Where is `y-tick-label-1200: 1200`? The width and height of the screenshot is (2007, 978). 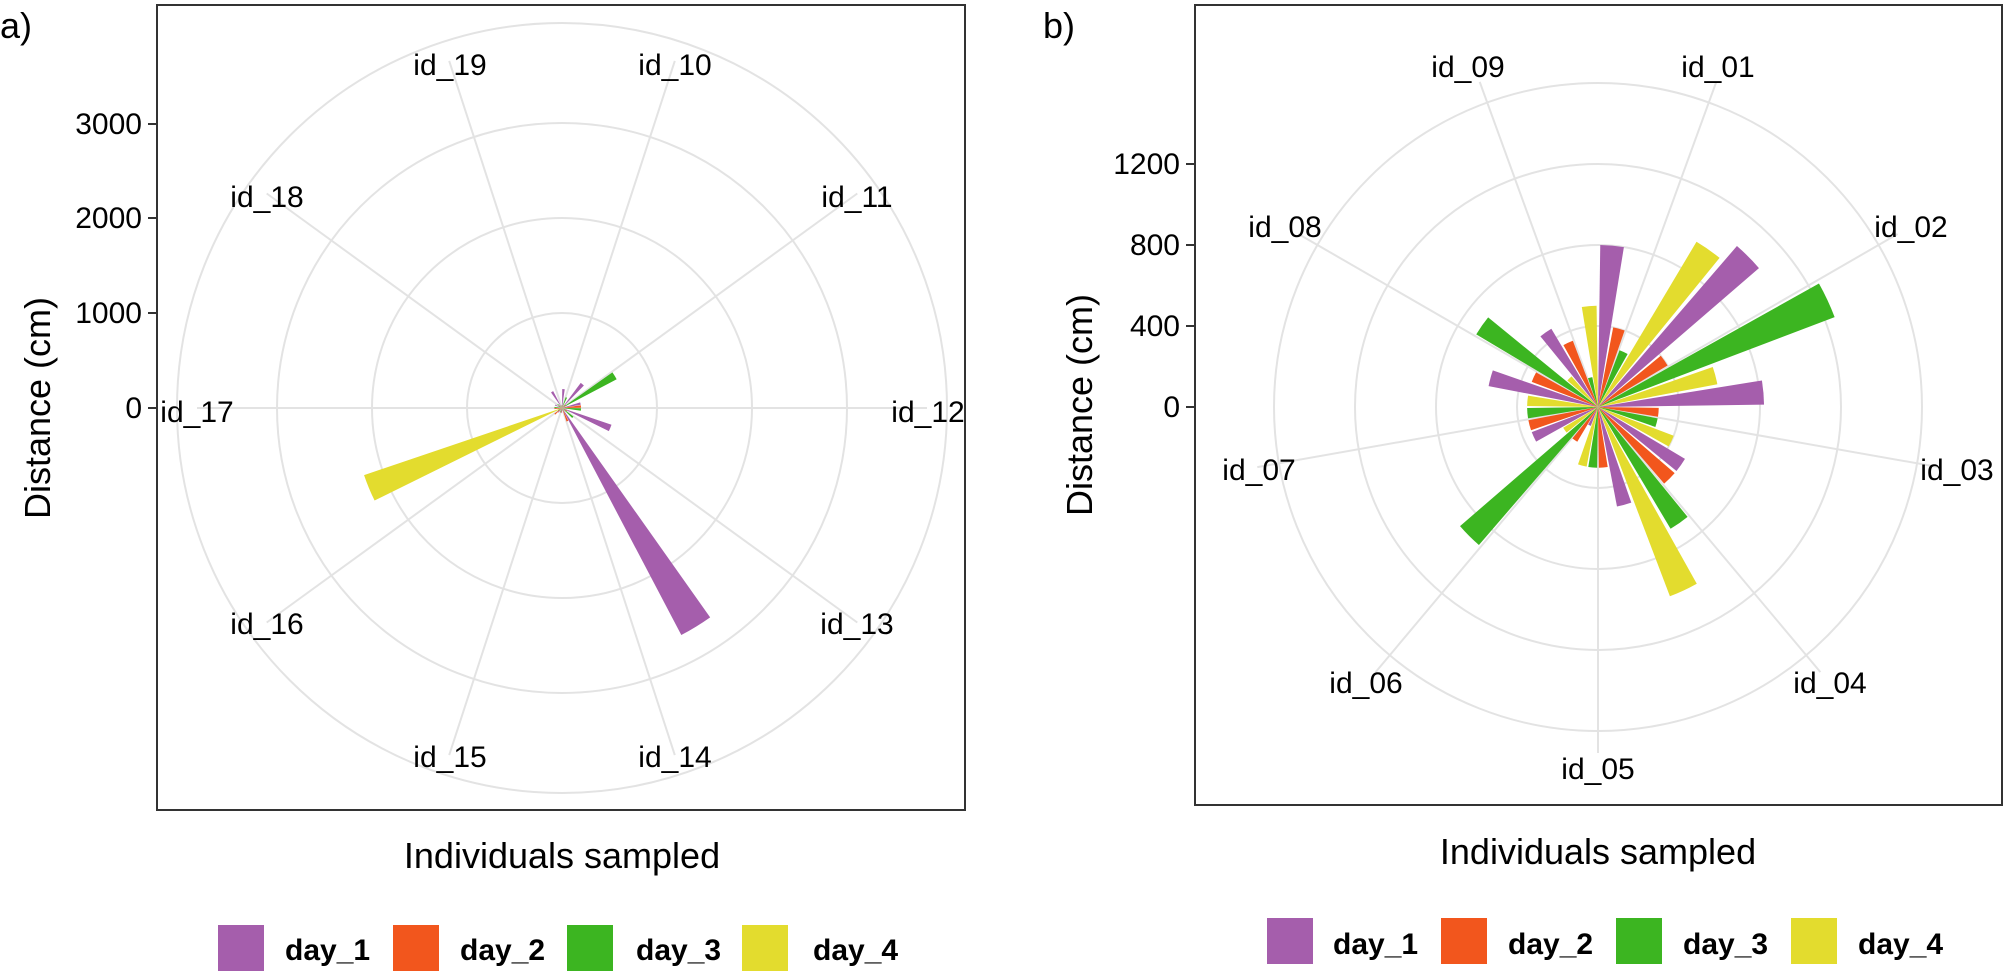
y-tick-label-1200: 1200 is located at coordinates (1146, 164).